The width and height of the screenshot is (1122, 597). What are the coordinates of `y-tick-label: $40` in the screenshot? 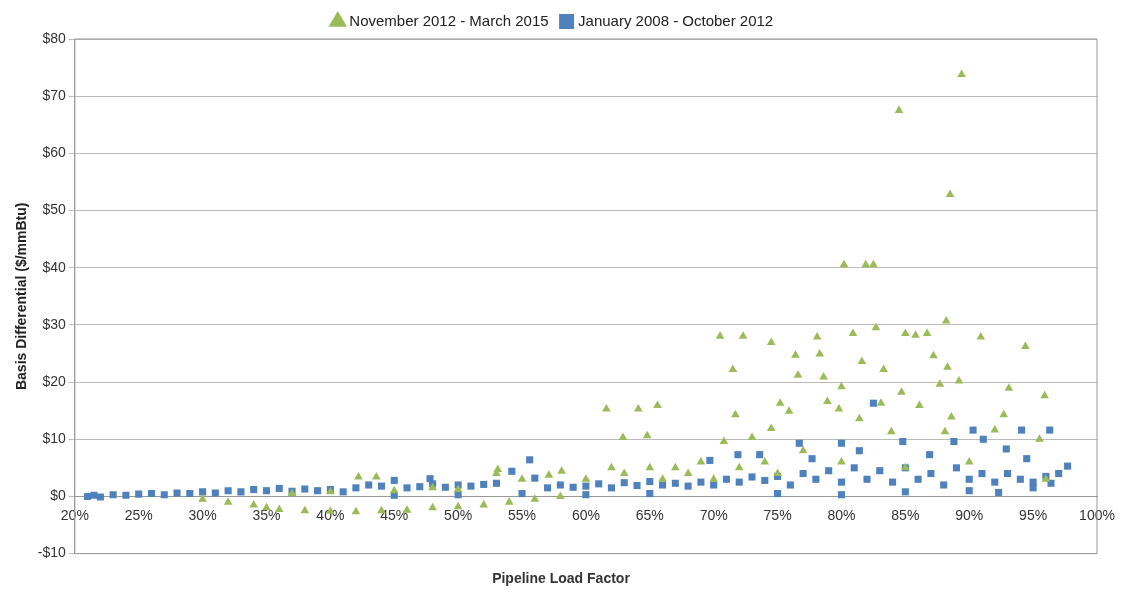 It's located at (54, 266).